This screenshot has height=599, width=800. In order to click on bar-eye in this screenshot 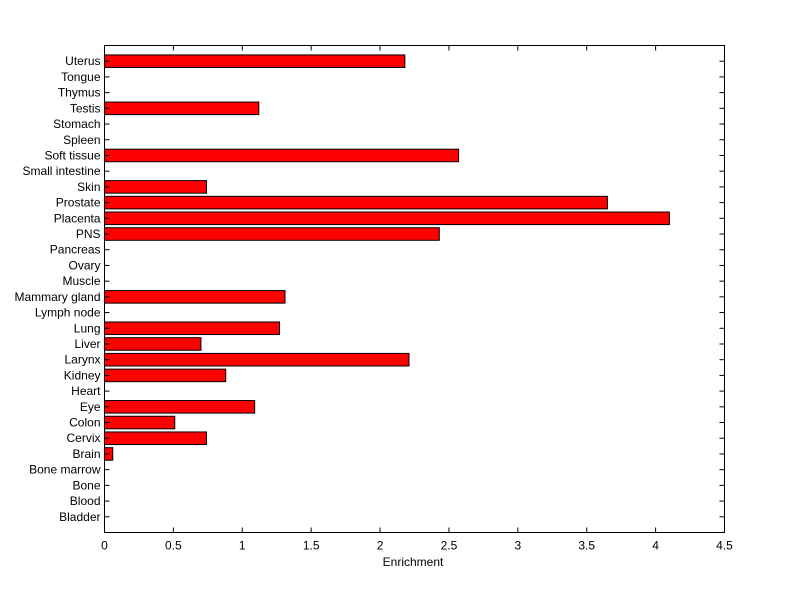, I will do `click(180, 407)`.